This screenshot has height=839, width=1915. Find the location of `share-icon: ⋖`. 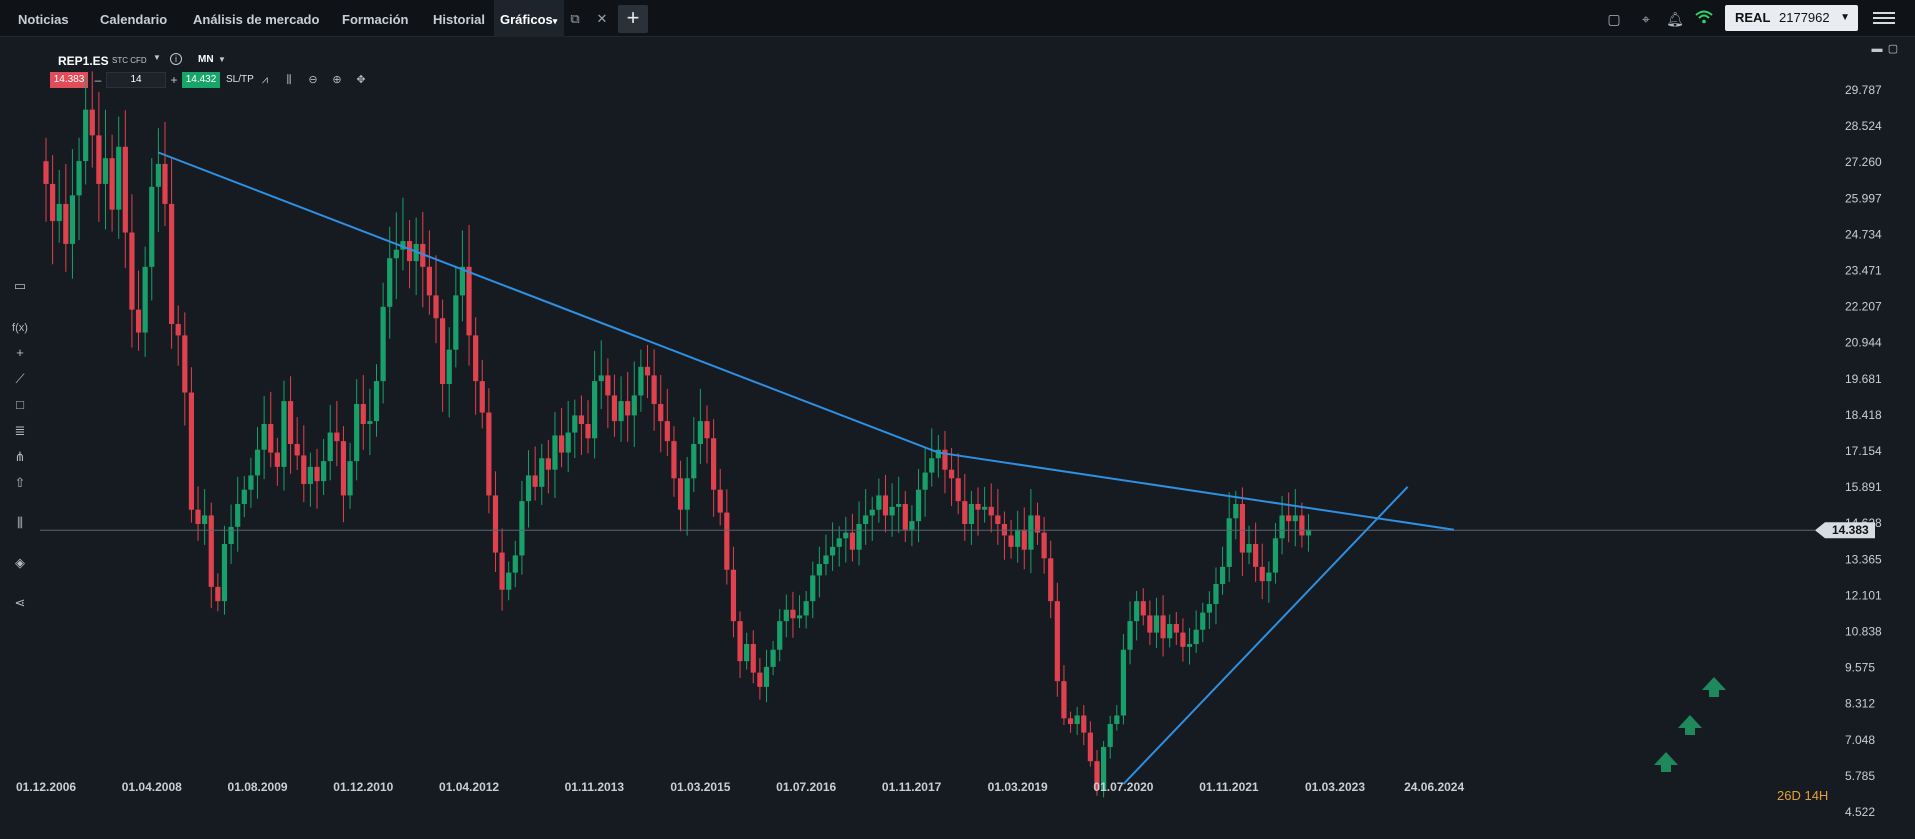

share-icon: ⋖ is located at coordinates (20, 602).